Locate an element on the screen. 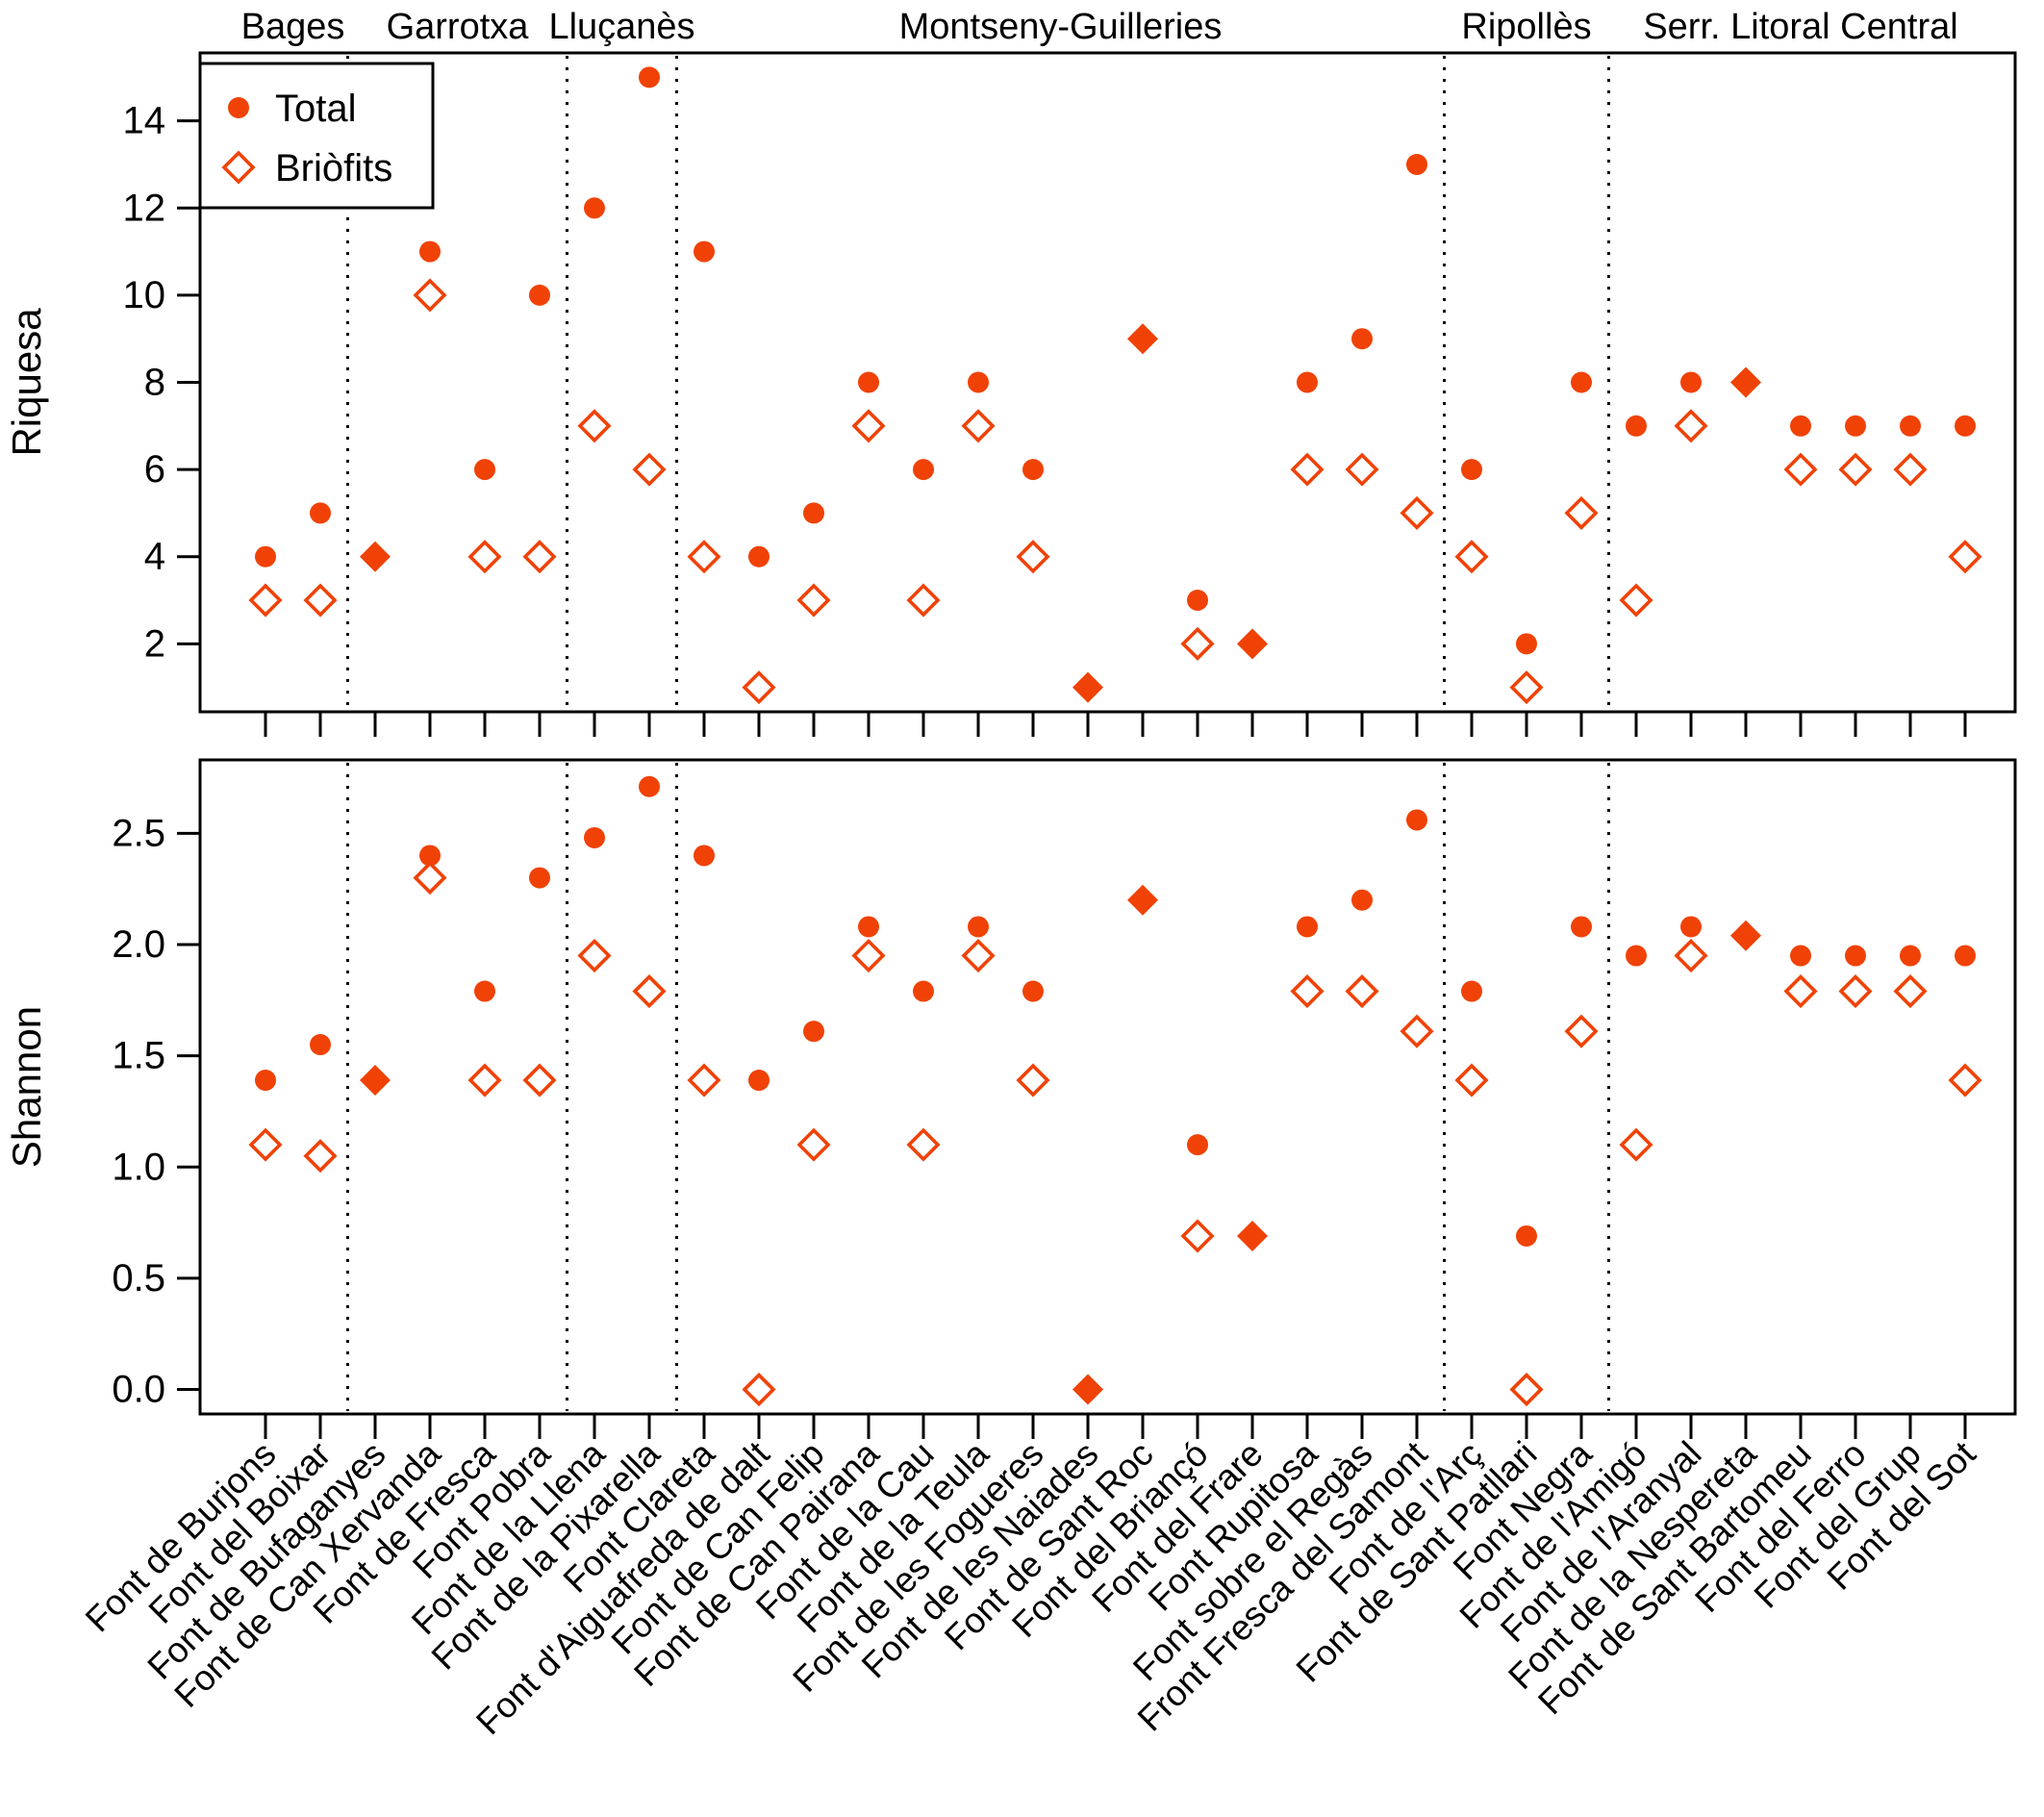 This screenshot has height=1817, width=2044. legend-total-label: Total is located at coordinates (316, 109).